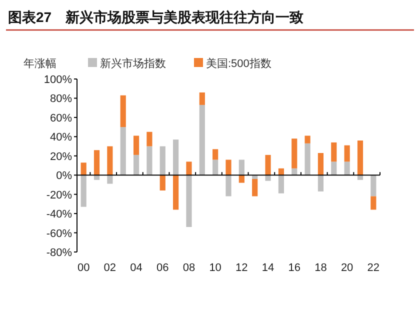 This screenshot has height=323, width=420. I want to click on x-tick-label: 06, so click(162, 268).